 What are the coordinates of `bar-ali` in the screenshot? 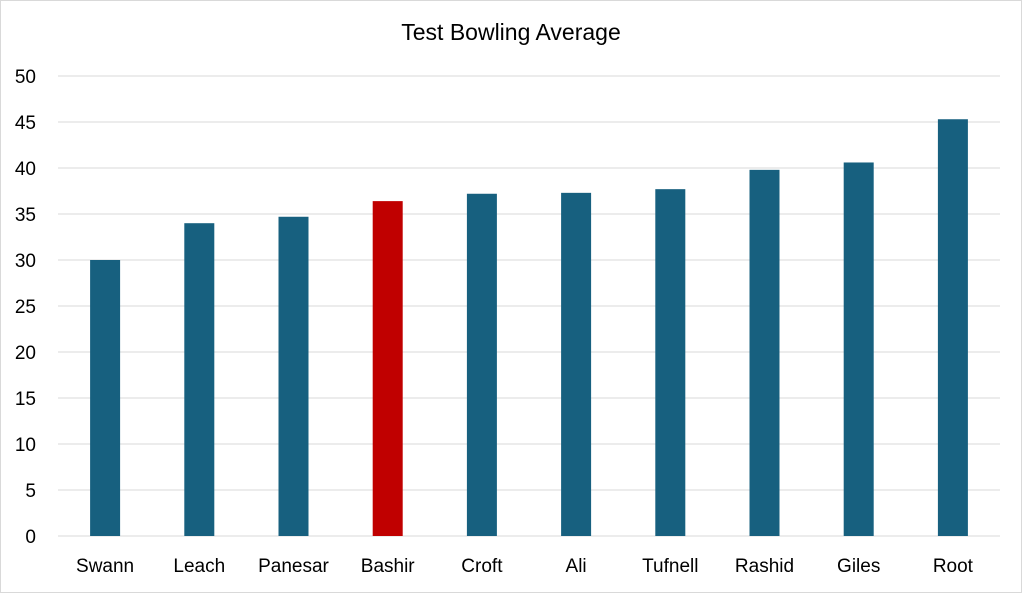 It's located at (576, 364).